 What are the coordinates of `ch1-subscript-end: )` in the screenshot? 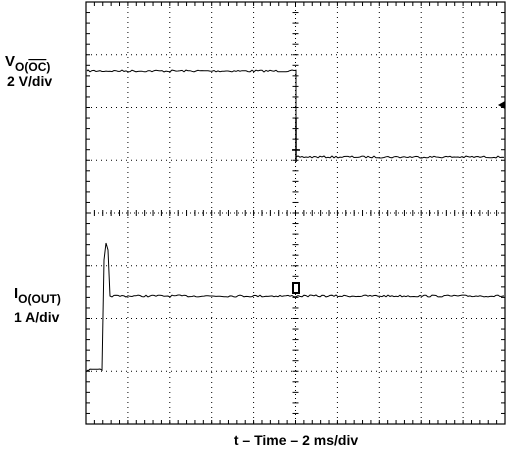 It's located at (48, 67).